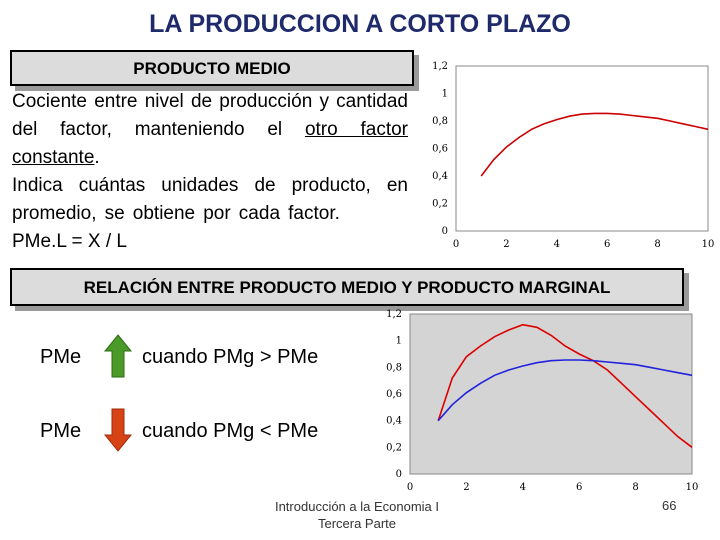 The height and width of the screenshot is (540, 720). What do you see at coordinates (97, 157) in the screenshot?
I see `definition-end: .` at bounding box center [97, 157].